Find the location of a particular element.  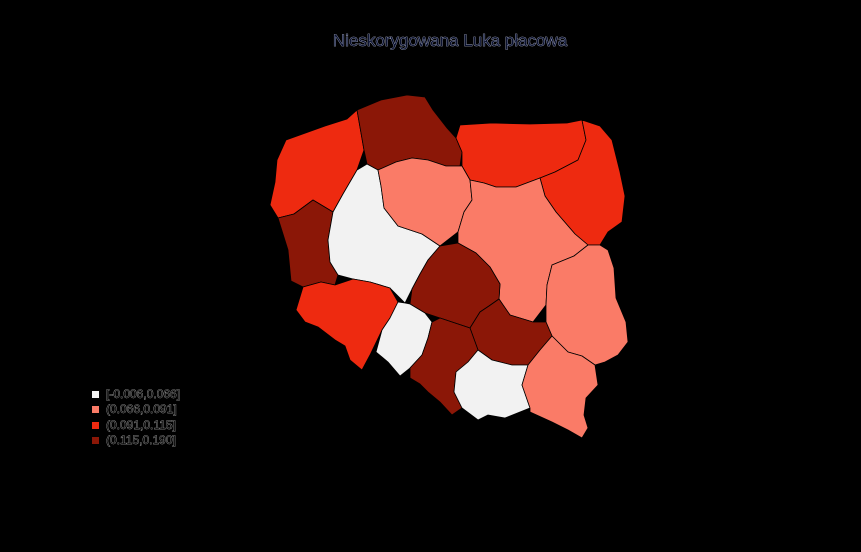

region-dolnoslaskie is located at coordinates (347, 324).